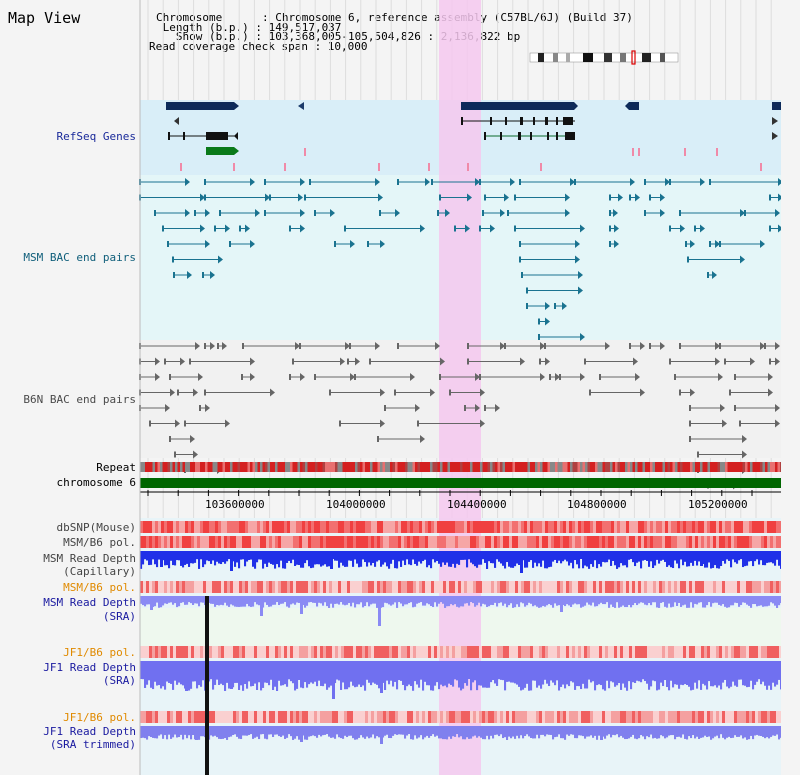 The width and height of the screenshot is (800, 775). I want to click on repeat-track, so click(461, 467).